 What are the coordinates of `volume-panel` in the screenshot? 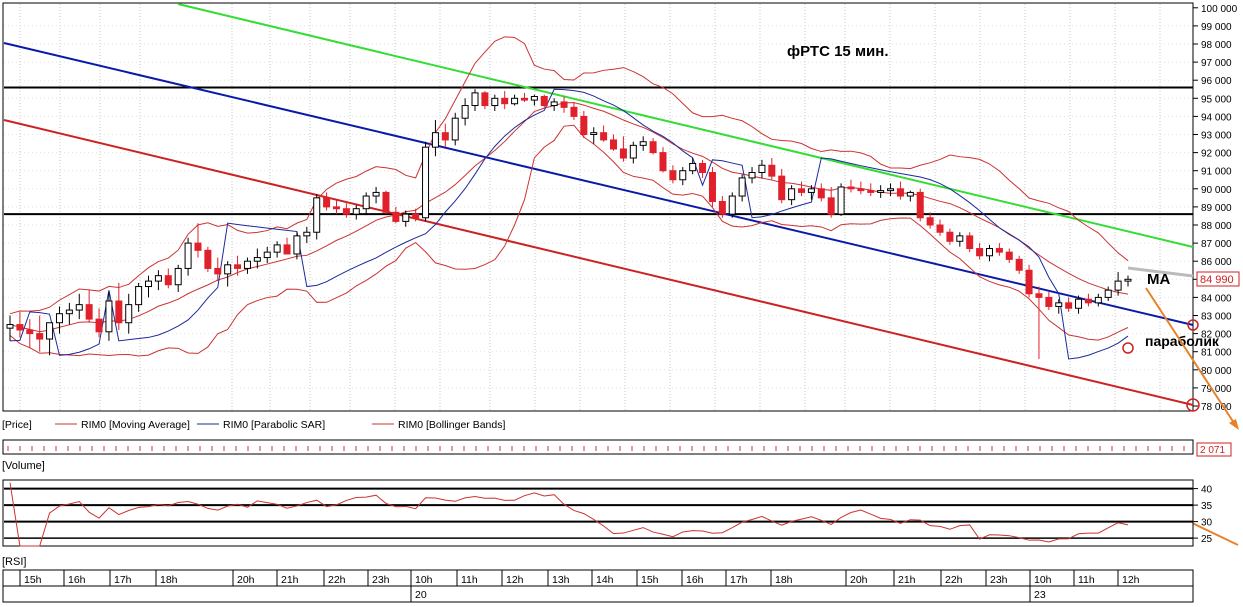 It's located at (598, 447).